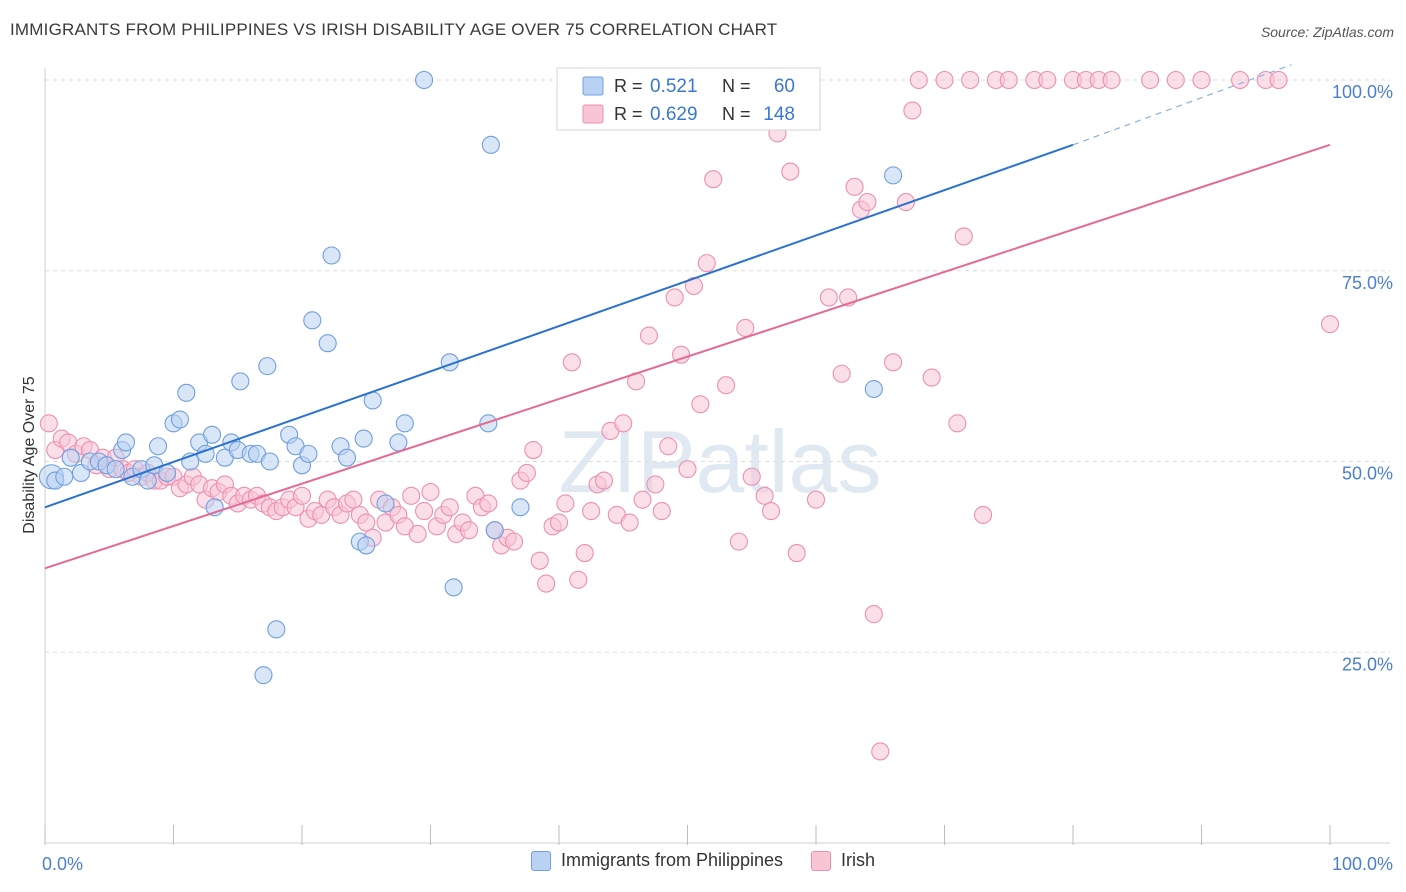 This screenshot has height=892, width=1406. What do you see at coordinates (1367, 283) in the screenshot?
I see `y-tick-label: 75.0%` at bounding box center [1367, 283].